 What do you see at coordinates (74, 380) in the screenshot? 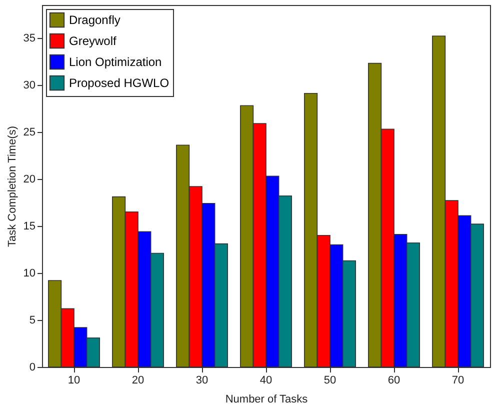
I see `x-tick-label: 10` at bounding box center [74, 380].